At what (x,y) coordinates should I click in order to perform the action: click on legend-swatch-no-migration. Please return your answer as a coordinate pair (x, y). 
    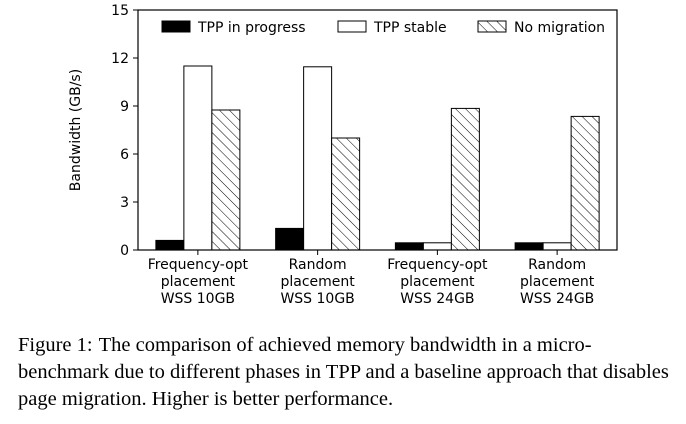
    Looking at the image, I should click on (492, 26).